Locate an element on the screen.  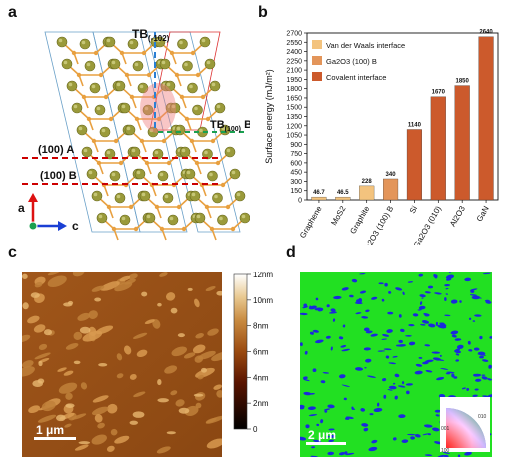
colorbar-tick-label: 6nm is located at coordinates (261, 352).